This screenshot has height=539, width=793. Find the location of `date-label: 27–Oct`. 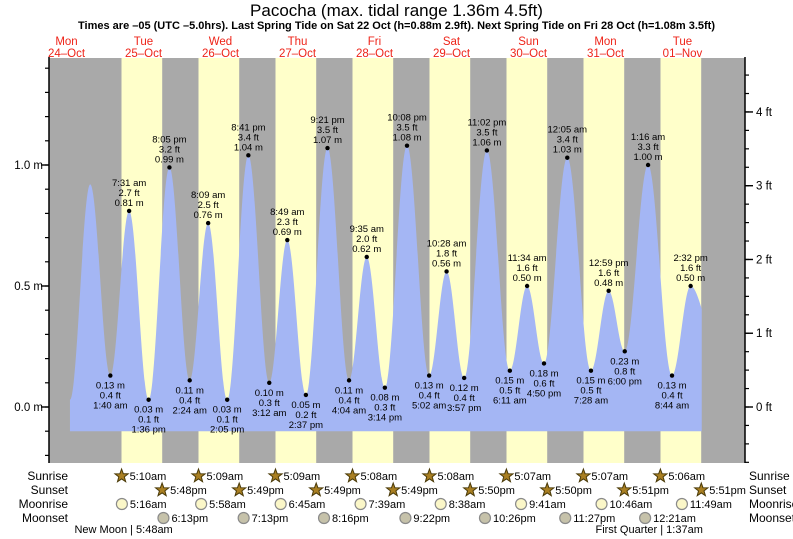

date-label: 27–Oct is located at coordinates (298, 54).